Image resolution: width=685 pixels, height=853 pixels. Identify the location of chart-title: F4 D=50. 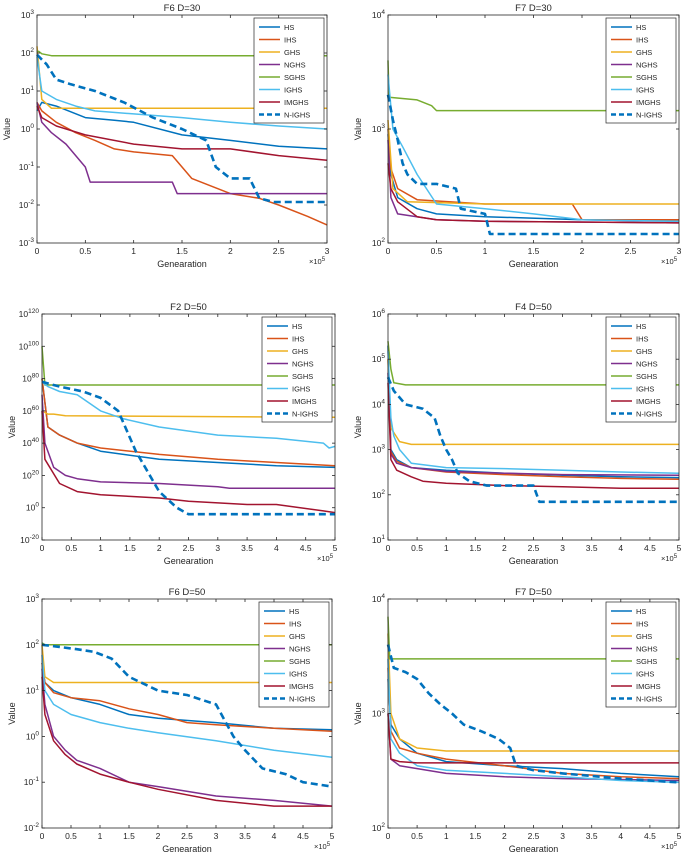
(533, 307).